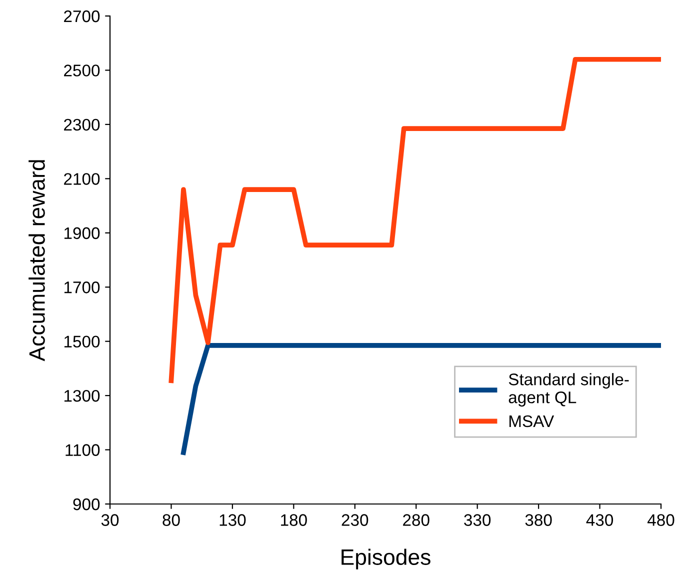  I want to click on y-tick-label: 1300, so click(82, 396).